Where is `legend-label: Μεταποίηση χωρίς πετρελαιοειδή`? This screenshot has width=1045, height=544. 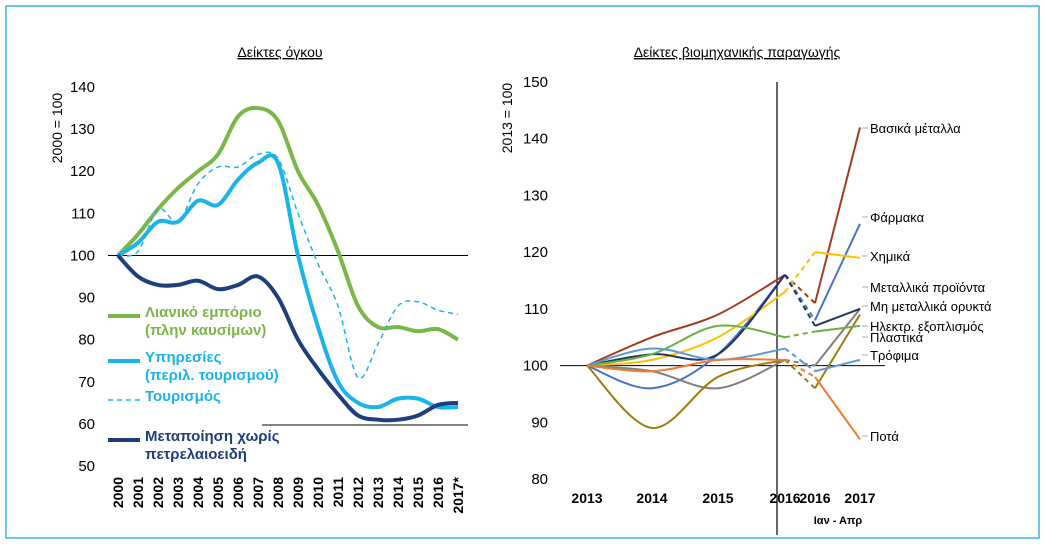 legend-label: Μεταποίηση χωρίς πετρελαιοειδή is located at coordinates (212, 445).